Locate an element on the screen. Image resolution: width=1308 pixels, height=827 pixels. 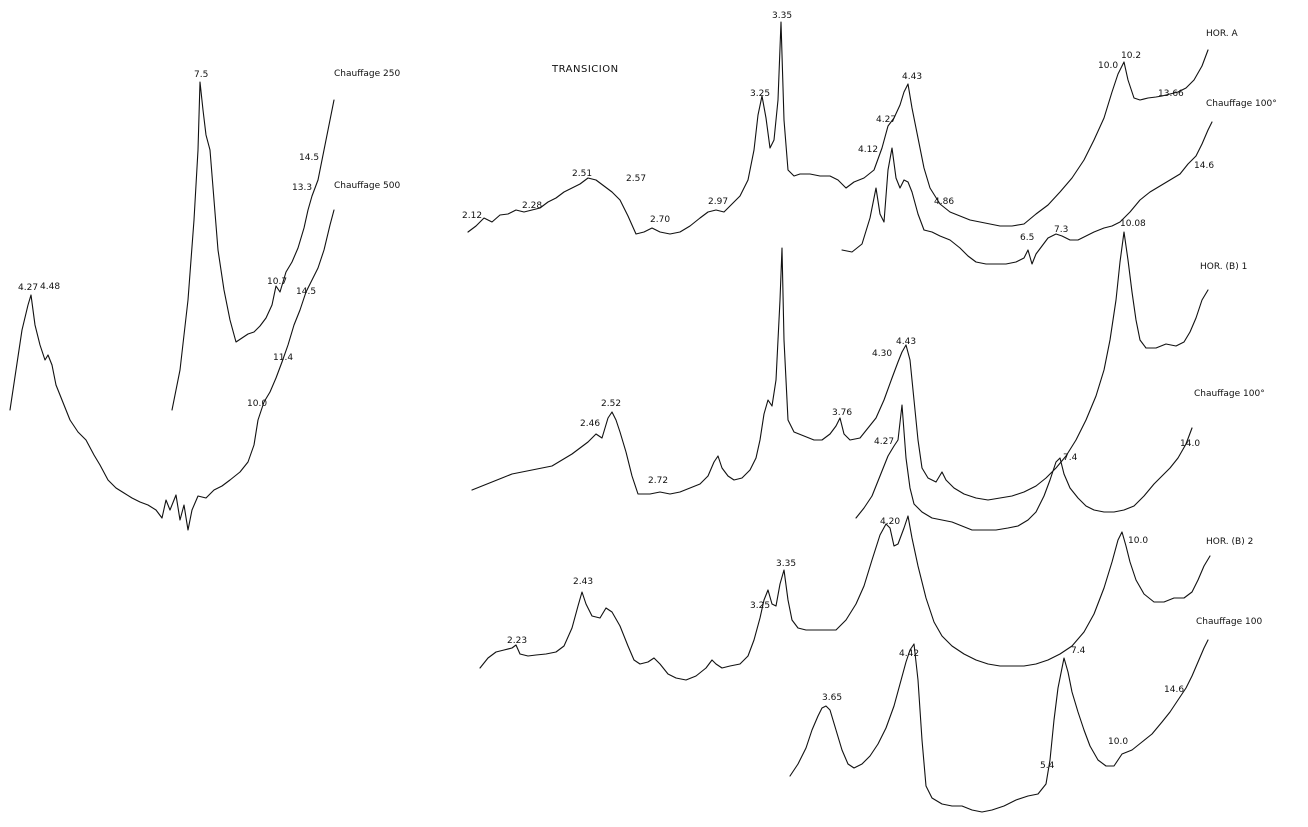
peak-label-series-1-4: 14.5 is located at coordinates (309, 158).